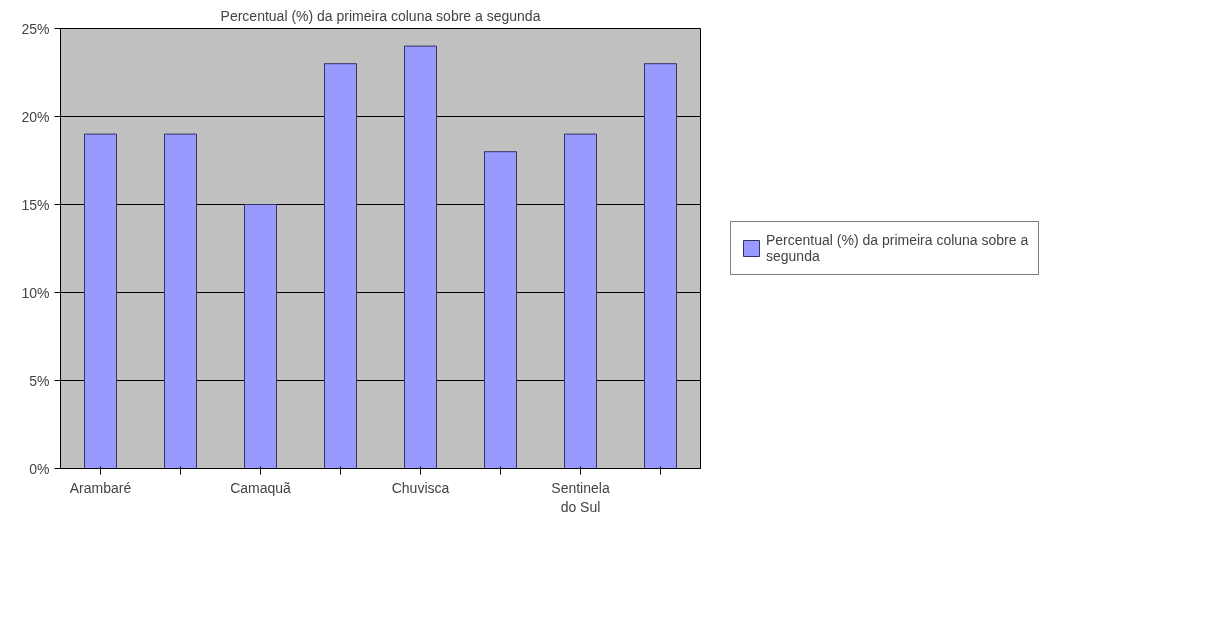 The width and height of the screenshot is (1213, 617). I want to click on y-tick-label: 20%, so click(35, 116).